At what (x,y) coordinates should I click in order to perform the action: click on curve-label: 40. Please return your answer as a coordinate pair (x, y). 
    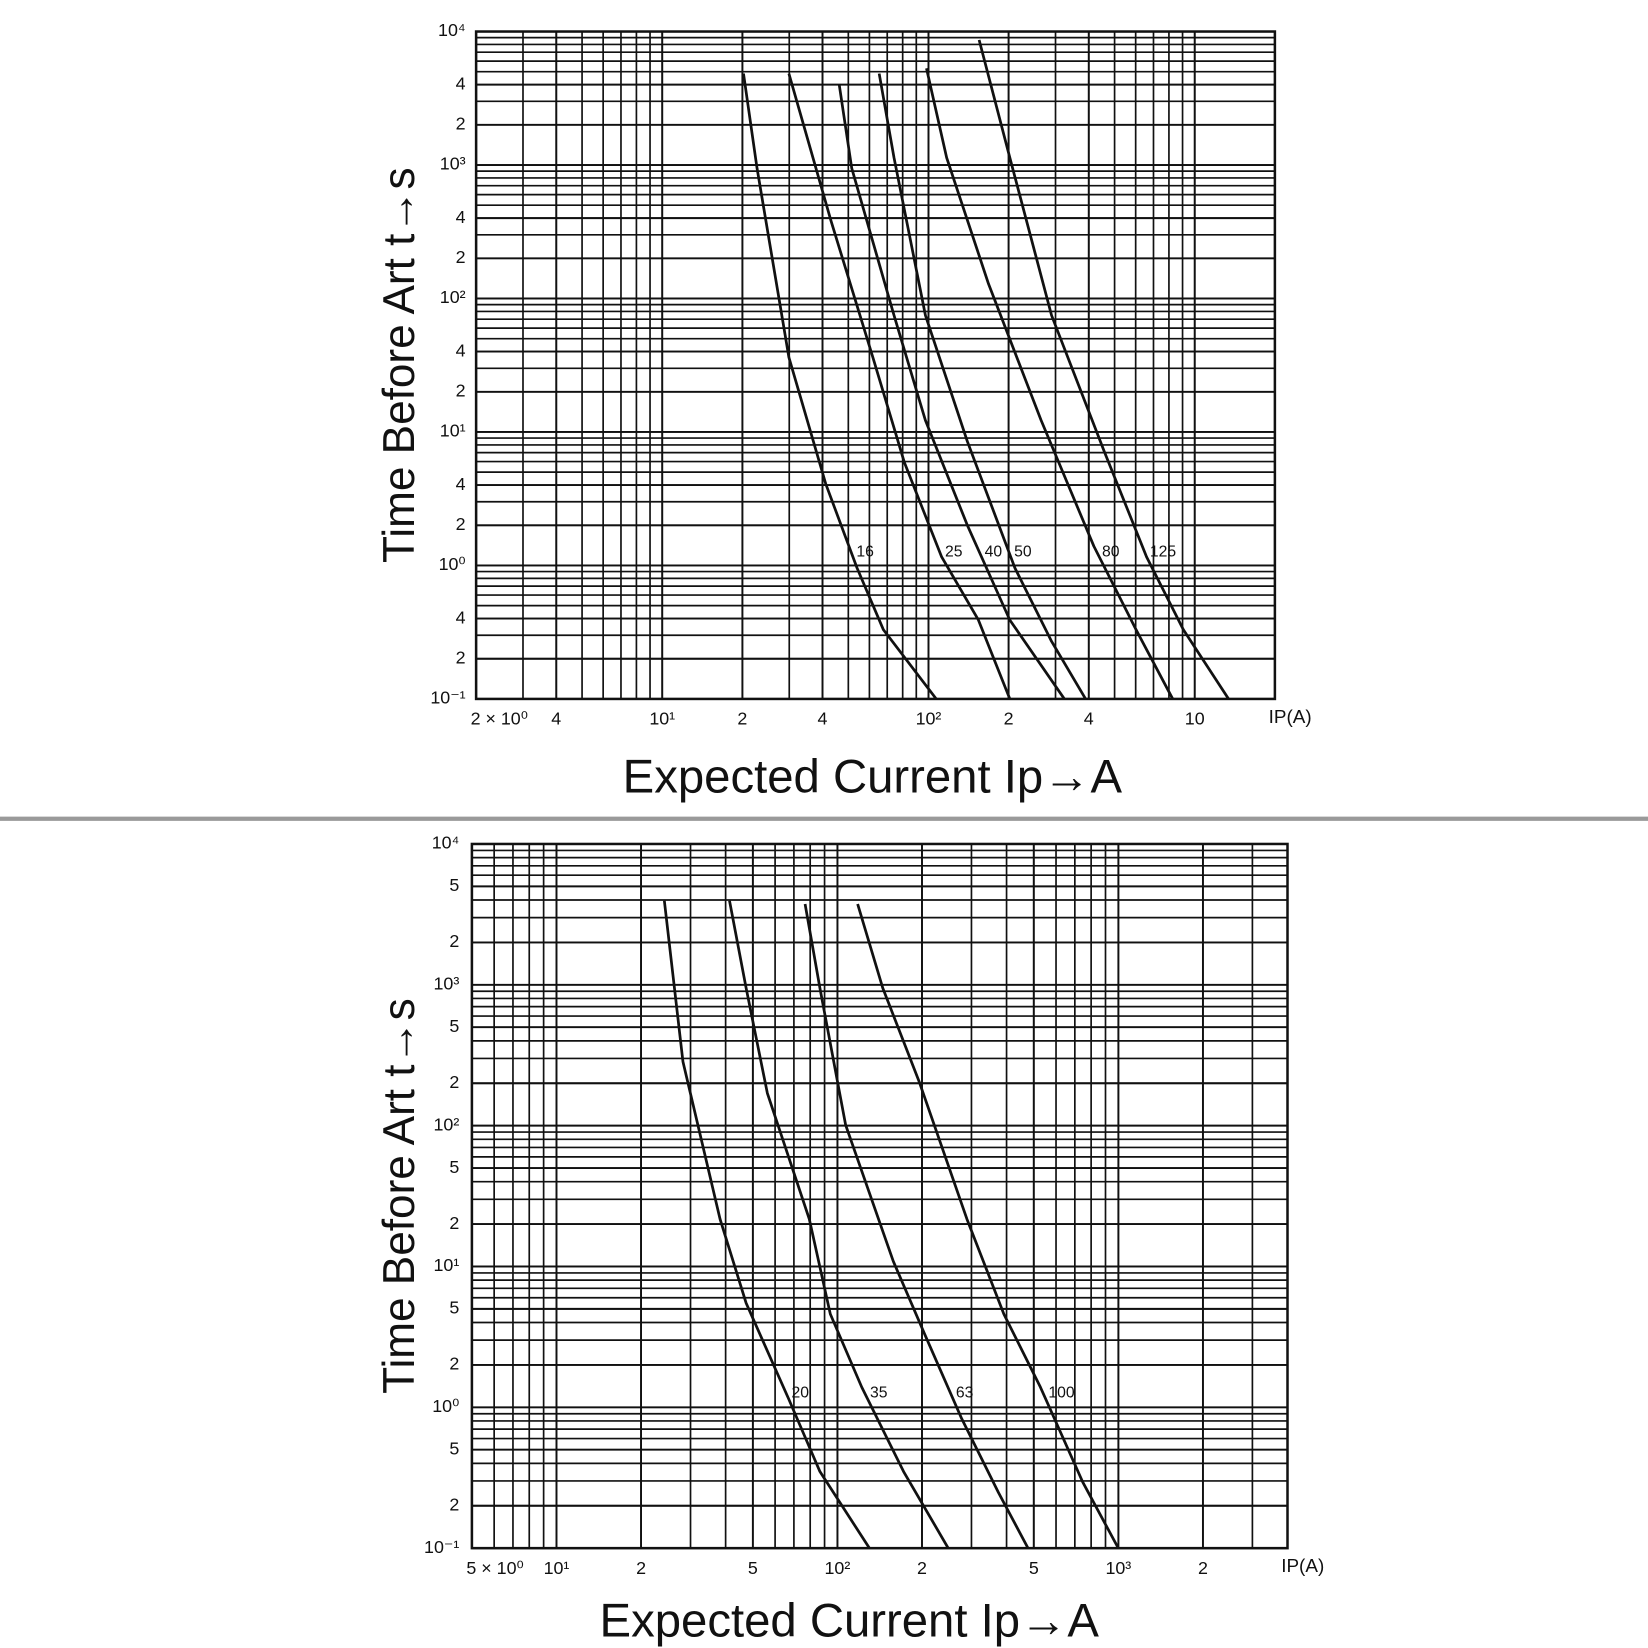
    Looking at the image, I should click on (994, 551).